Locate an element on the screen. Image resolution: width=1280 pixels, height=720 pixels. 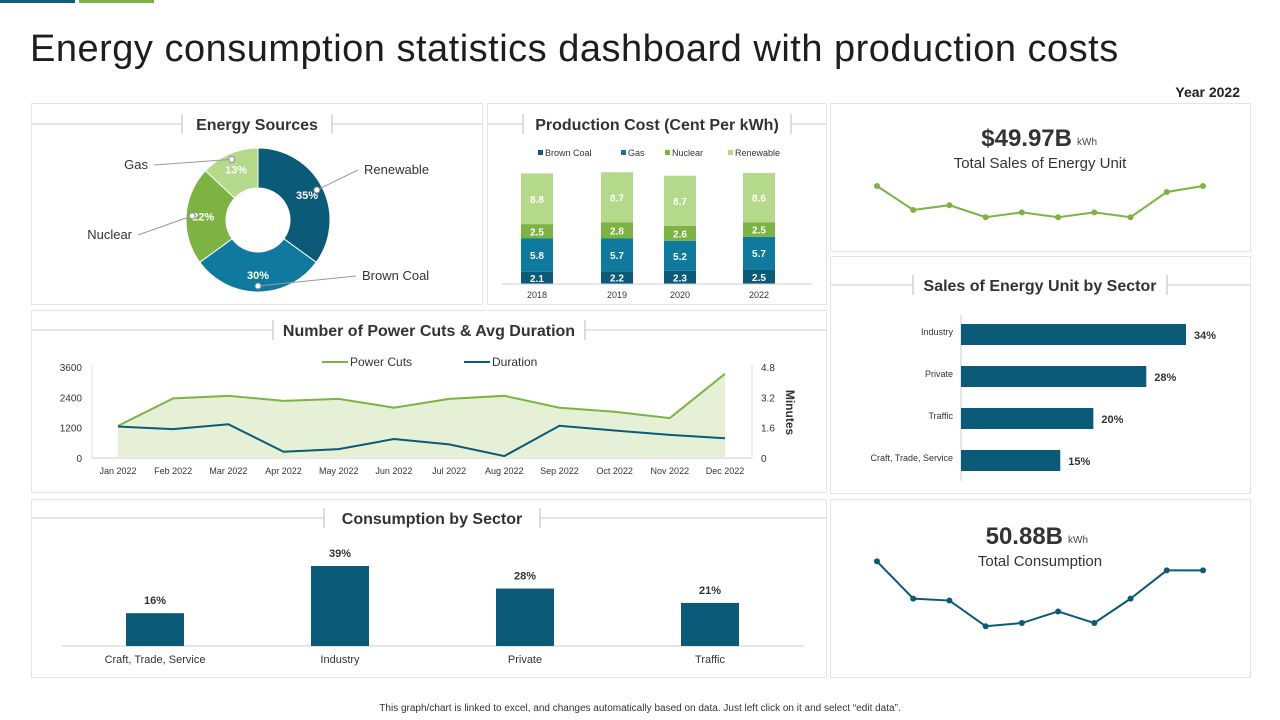
x-tick-11: Dec 2022 is located at coordinates (725, 471).